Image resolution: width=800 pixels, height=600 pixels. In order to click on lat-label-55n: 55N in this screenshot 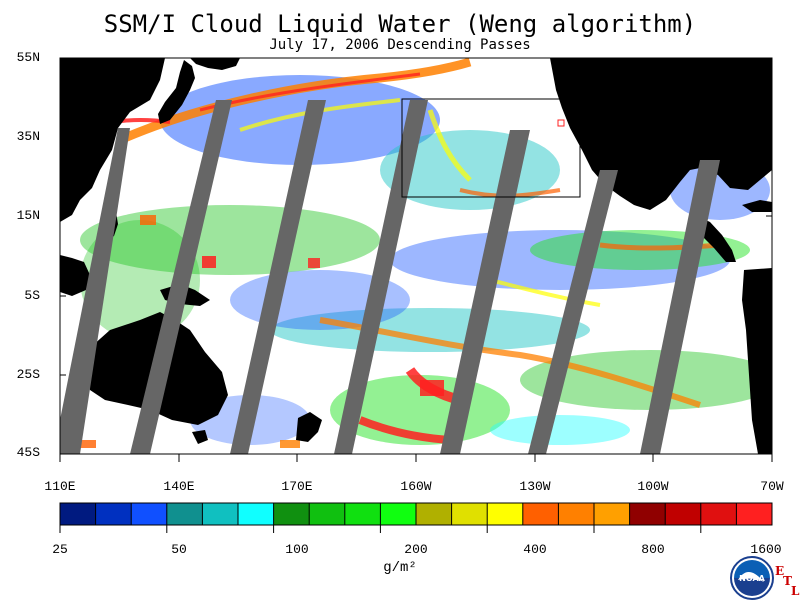, I will do `click(28, 57)`.